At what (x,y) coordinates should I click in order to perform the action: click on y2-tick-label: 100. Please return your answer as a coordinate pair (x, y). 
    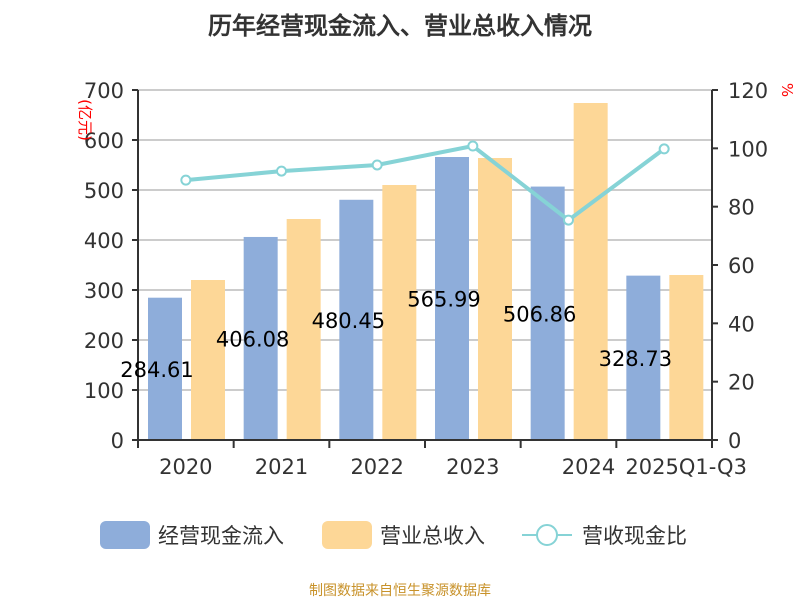
    Looking at the image, I should click on (748, 149).